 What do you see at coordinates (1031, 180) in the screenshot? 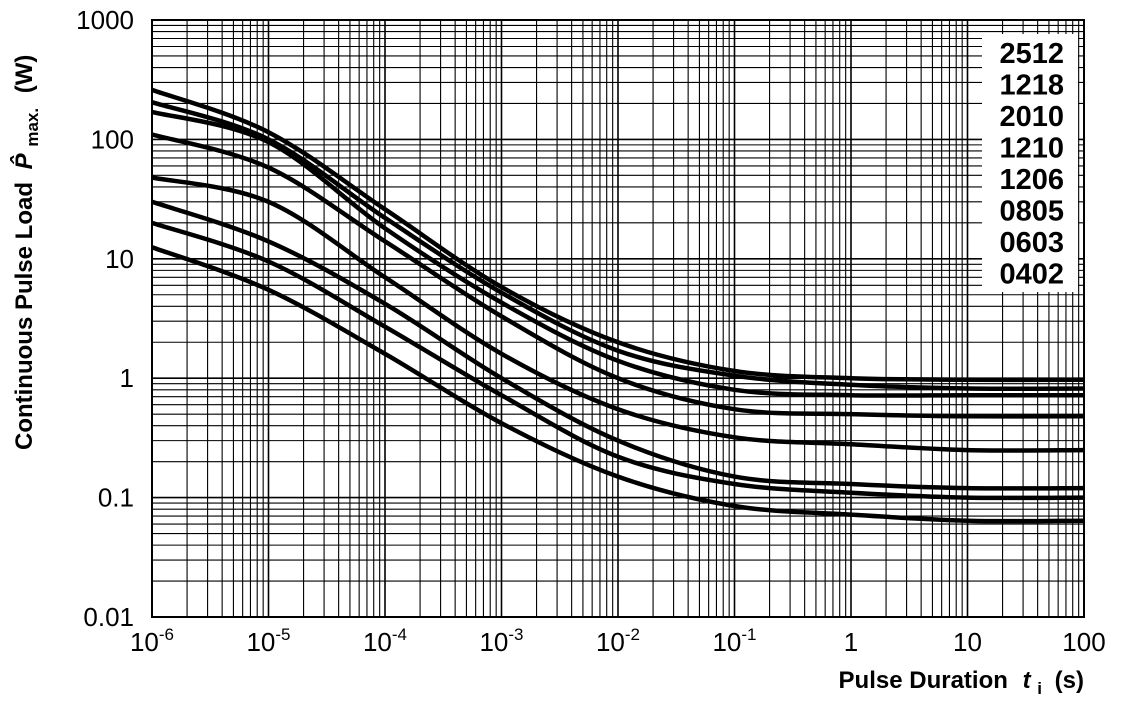
I see `legend-entry-1206: 1206` at bounding box center [1031, 180].